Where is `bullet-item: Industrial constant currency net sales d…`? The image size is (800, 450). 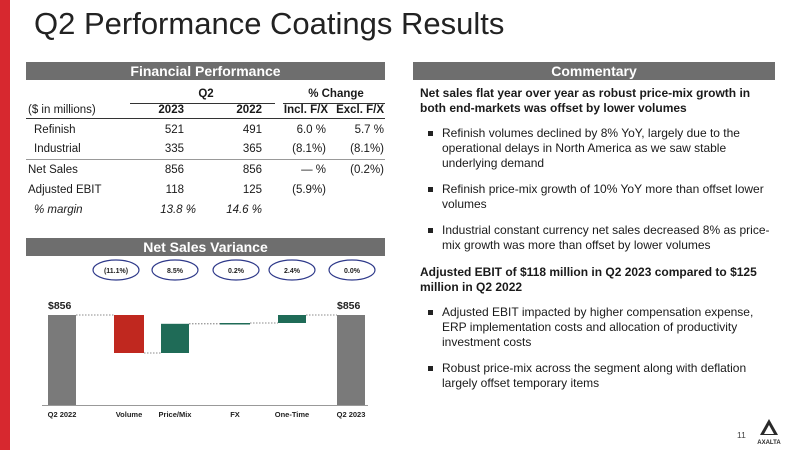 bullet-item: Industrial constant currency net sales d… is located at coordinates (601, 238).